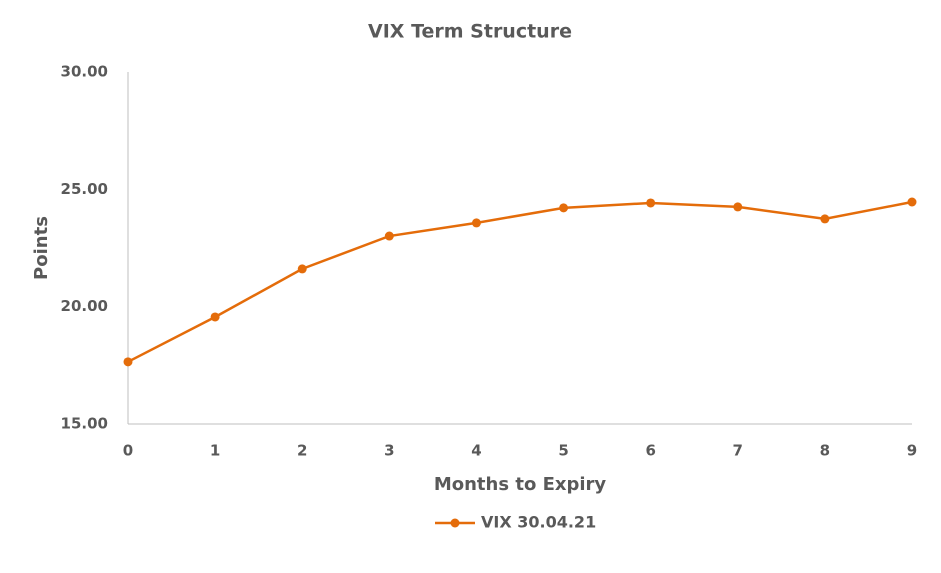 Image resolution: width=941 pixels, height=573 pixels. I want to click on x-axis-title: Months to Expiry, so click(520, 484).